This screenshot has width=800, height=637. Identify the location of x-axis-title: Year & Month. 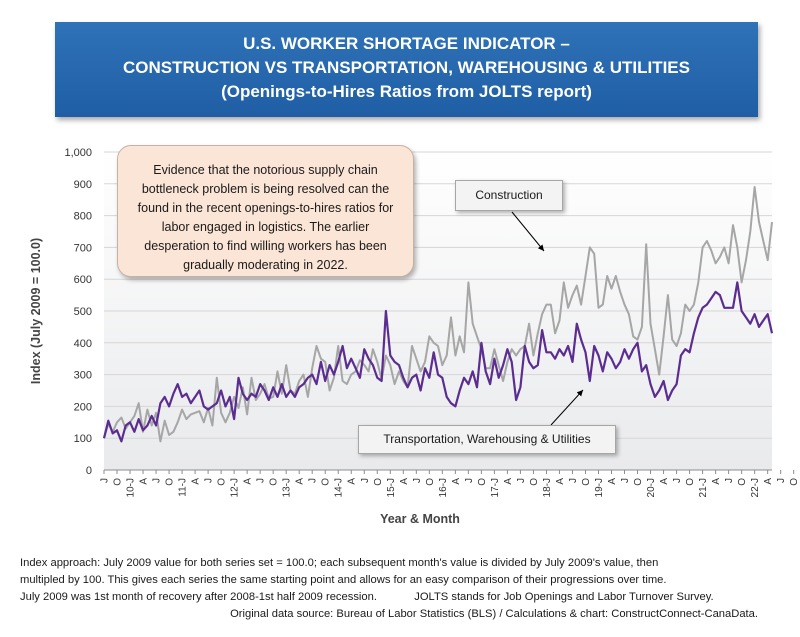
(420, 519).